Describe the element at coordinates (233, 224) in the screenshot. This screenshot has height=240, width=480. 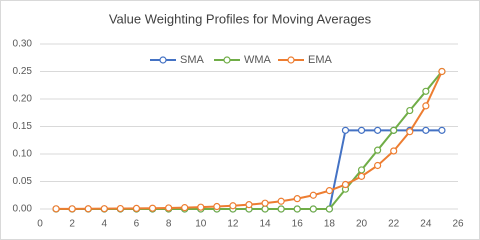
I see `x-tick-label: 12` at that location.